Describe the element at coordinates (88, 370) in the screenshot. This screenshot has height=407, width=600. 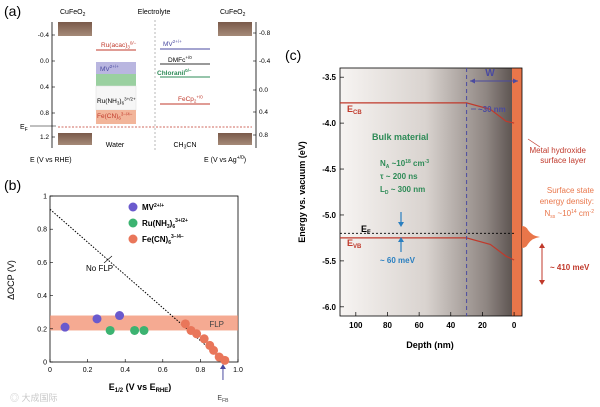
I see `x-tick-label: 0.2` at that location.